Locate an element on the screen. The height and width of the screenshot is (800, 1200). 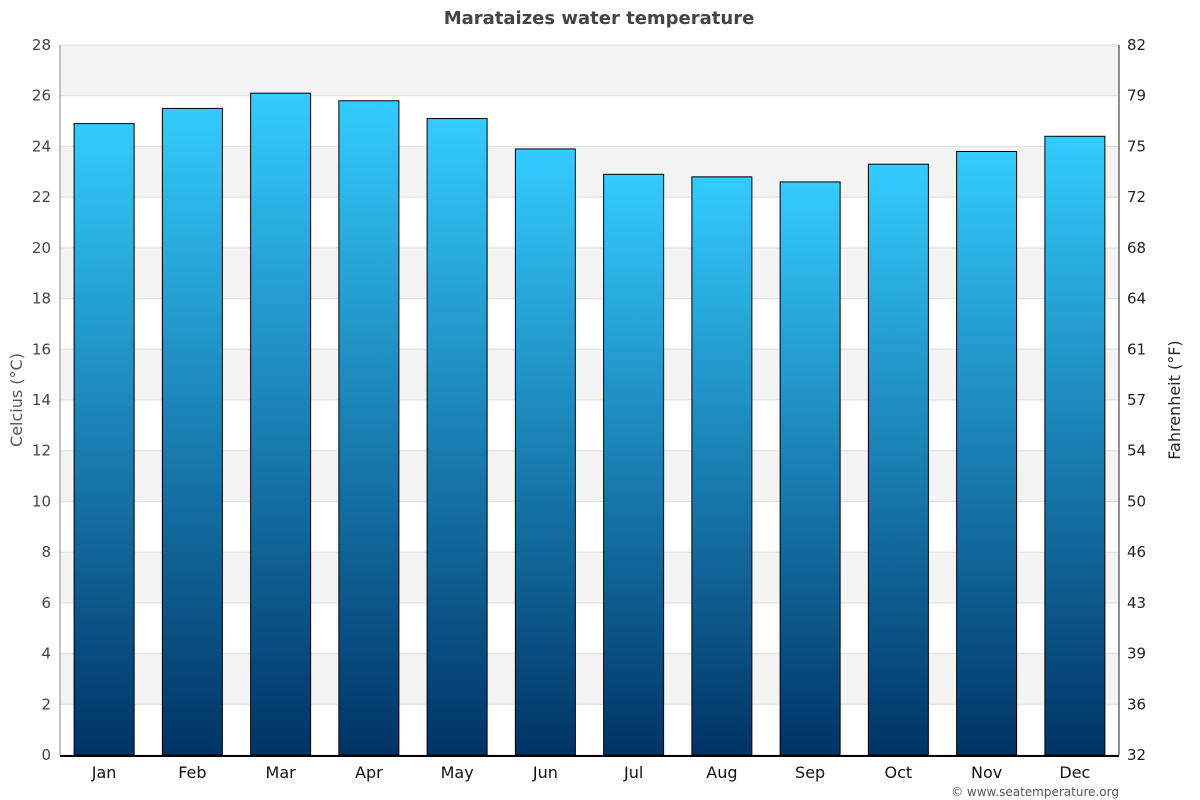
y-tick-label-left: 20 is located at coordinates (41, 248).